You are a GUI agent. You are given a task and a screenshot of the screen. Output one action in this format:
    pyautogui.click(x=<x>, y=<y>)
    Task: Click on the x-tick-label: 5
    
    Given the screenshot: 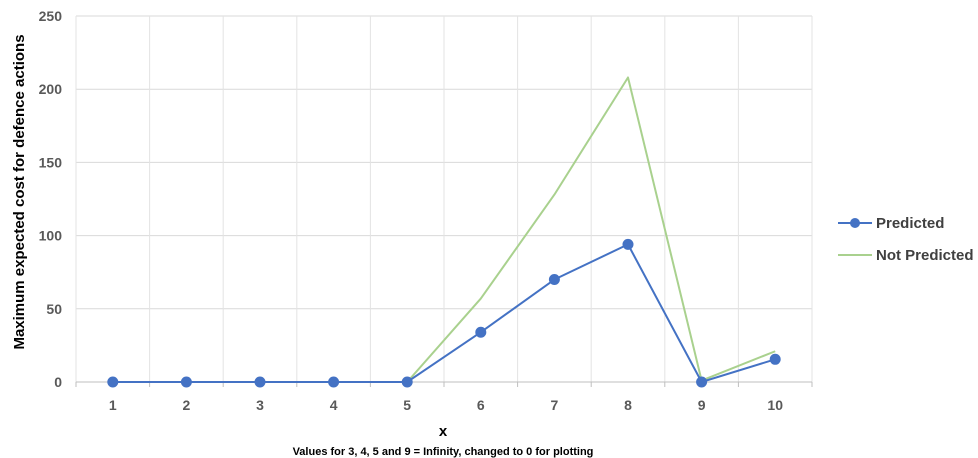 What is the action you would take?
    pyautogui.click(x=407, y=405)
    